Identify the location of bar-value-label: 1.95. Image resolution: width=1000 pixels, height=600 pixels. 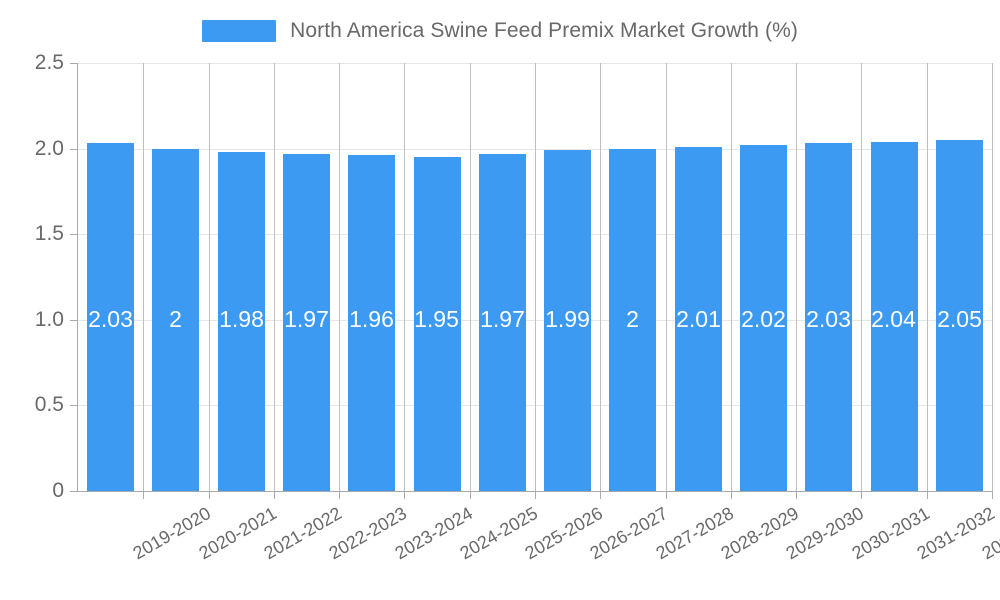
(436, 319).